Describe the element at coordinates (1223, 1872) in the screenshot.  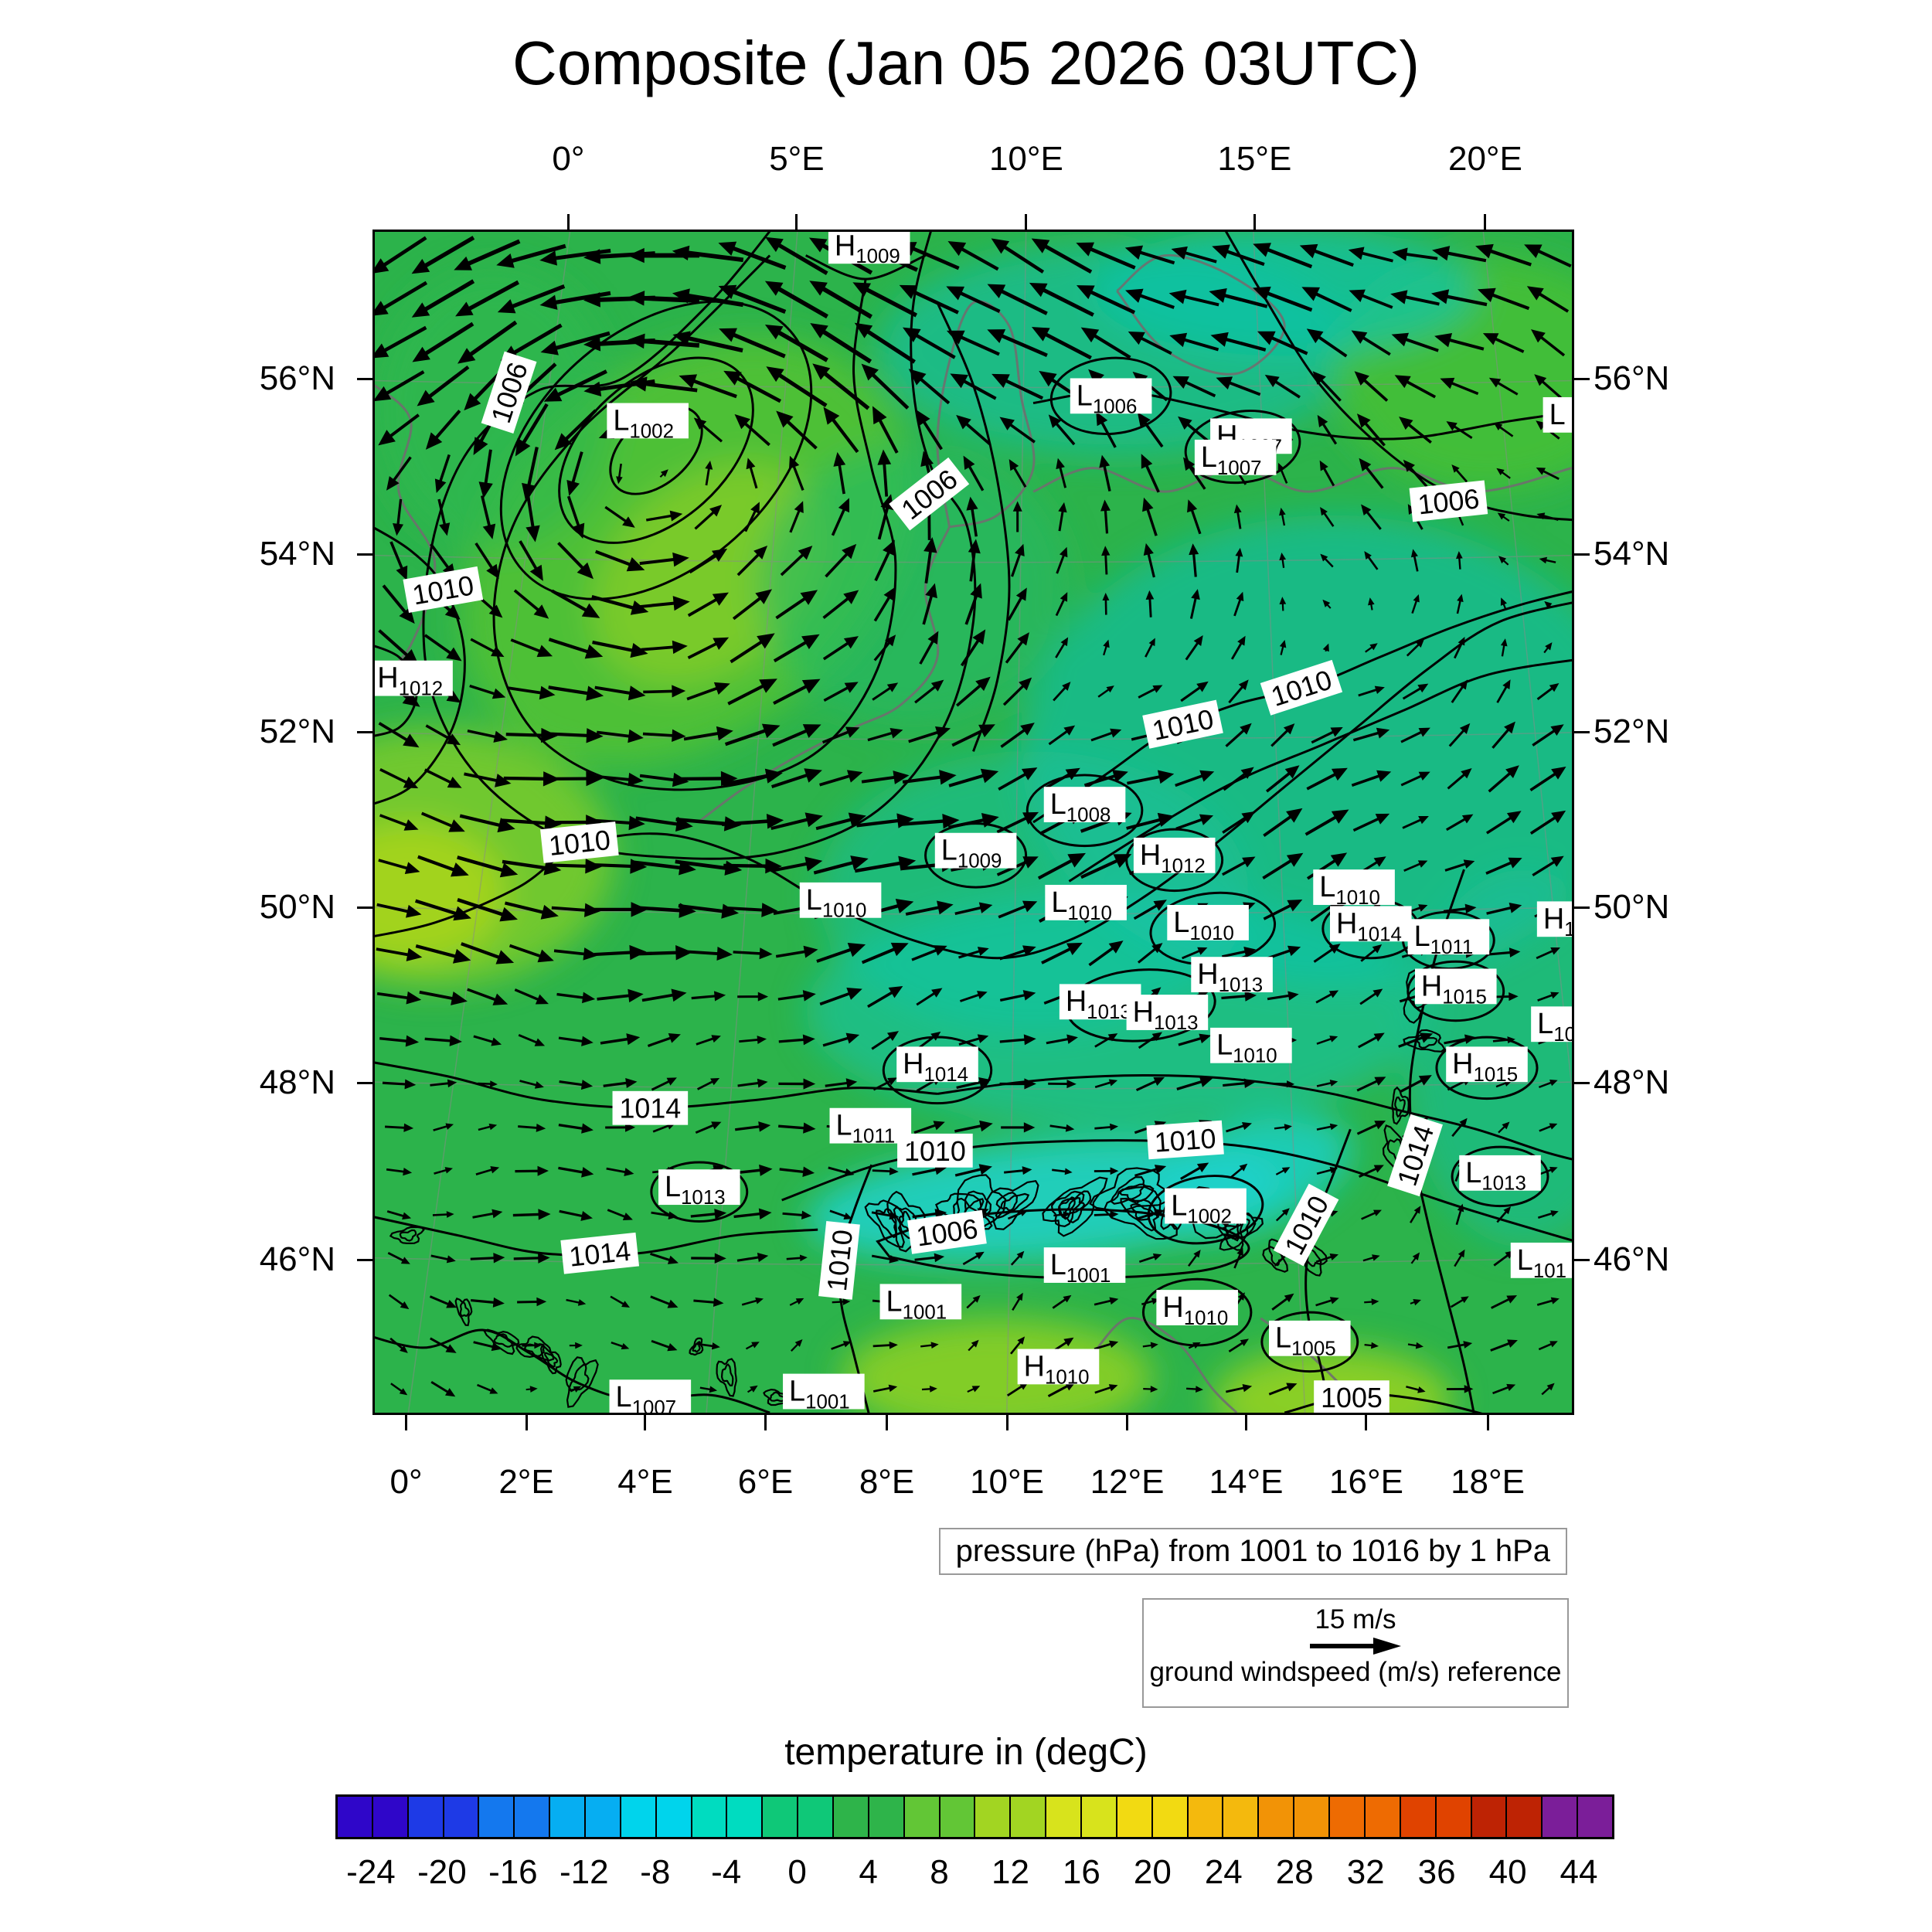
I see `colorbar-tick-label: 24` at that location.